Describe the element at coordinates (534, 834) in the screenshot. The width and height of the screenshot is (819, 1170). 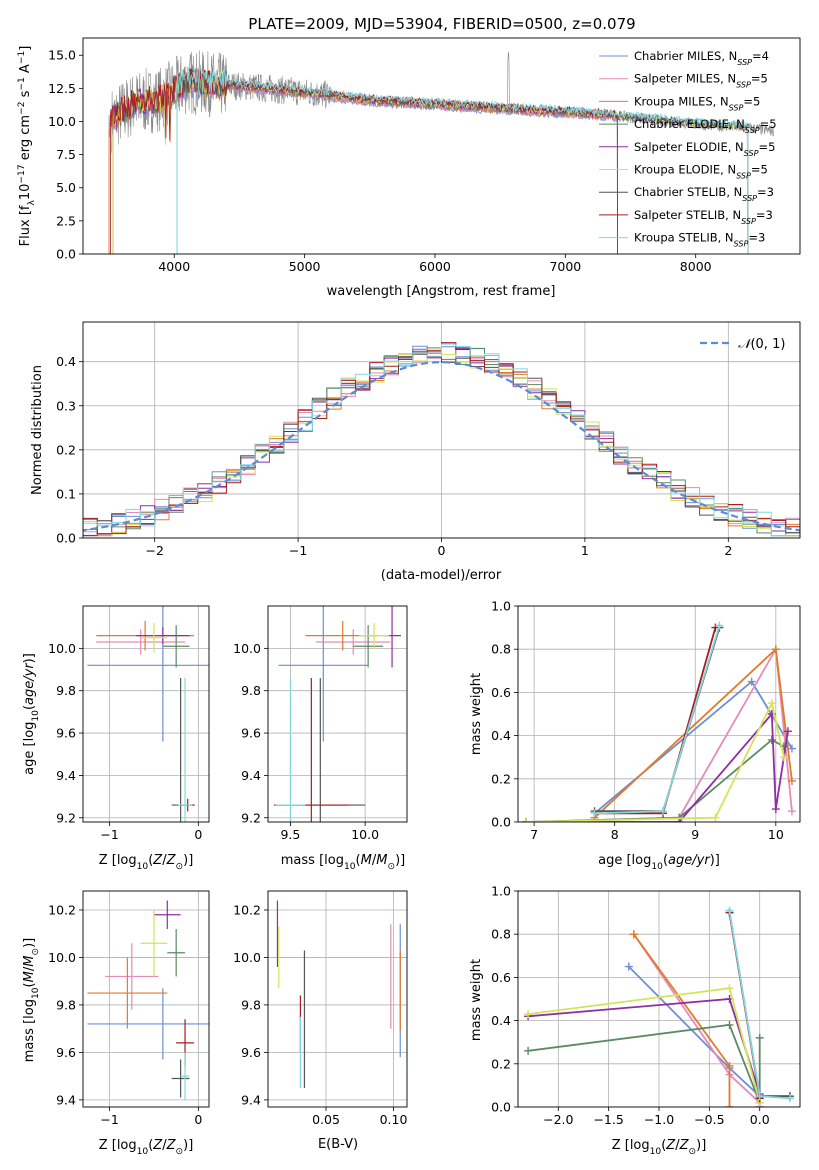
I see `x-tick-label: 7` at that location.